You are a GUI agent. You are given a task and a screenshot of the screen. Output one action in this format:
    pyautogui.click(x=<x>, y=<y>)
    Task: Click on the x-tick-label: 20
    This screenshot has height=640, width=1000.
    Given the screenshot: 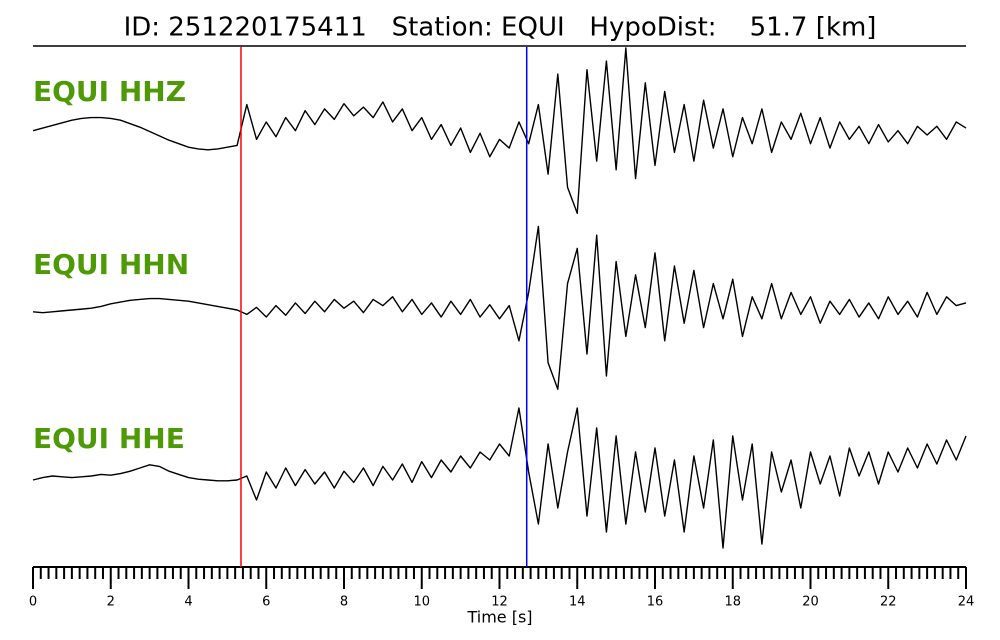 What is the action you would take?
    pyautogui.click(x=810, y=602)
    